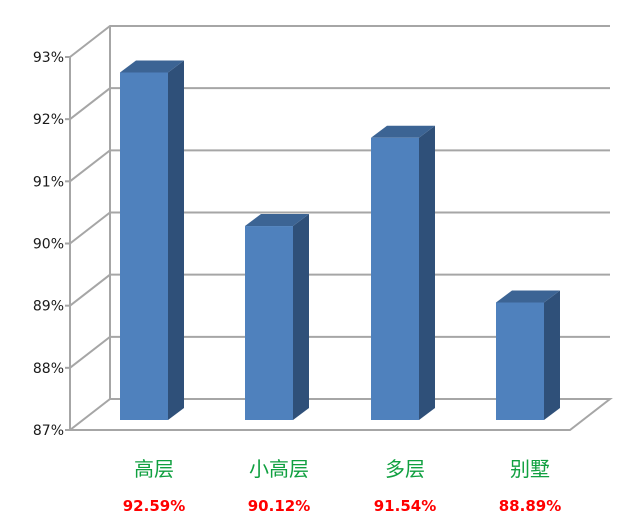  I want to click on category-label: 别墅, so click(530, 469).